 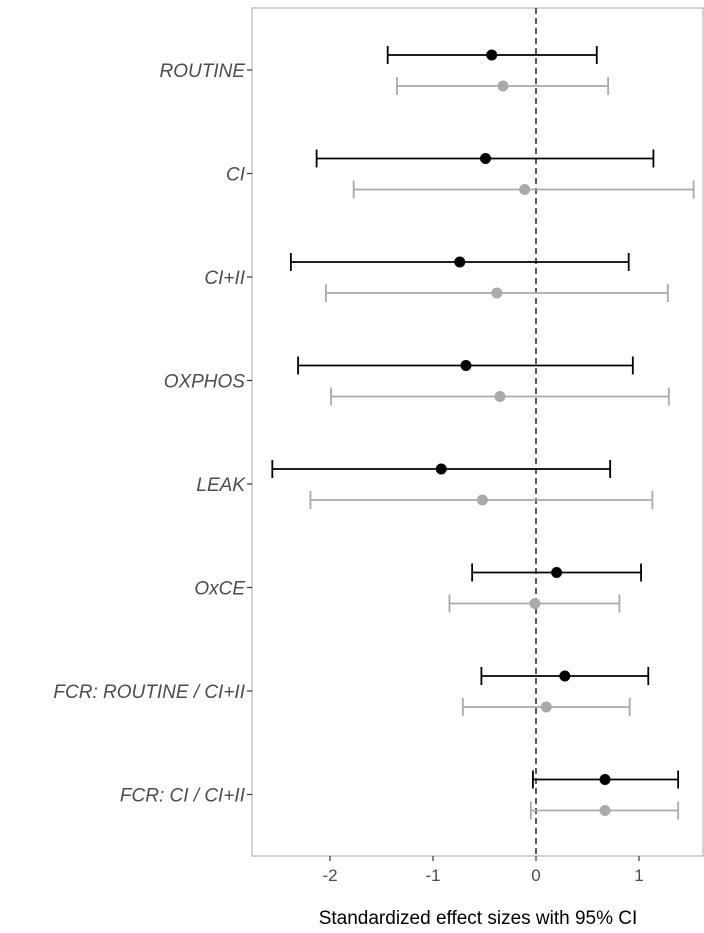 I want to click on x-axis: -2 -1 0 1, so click(x=483, y=870).